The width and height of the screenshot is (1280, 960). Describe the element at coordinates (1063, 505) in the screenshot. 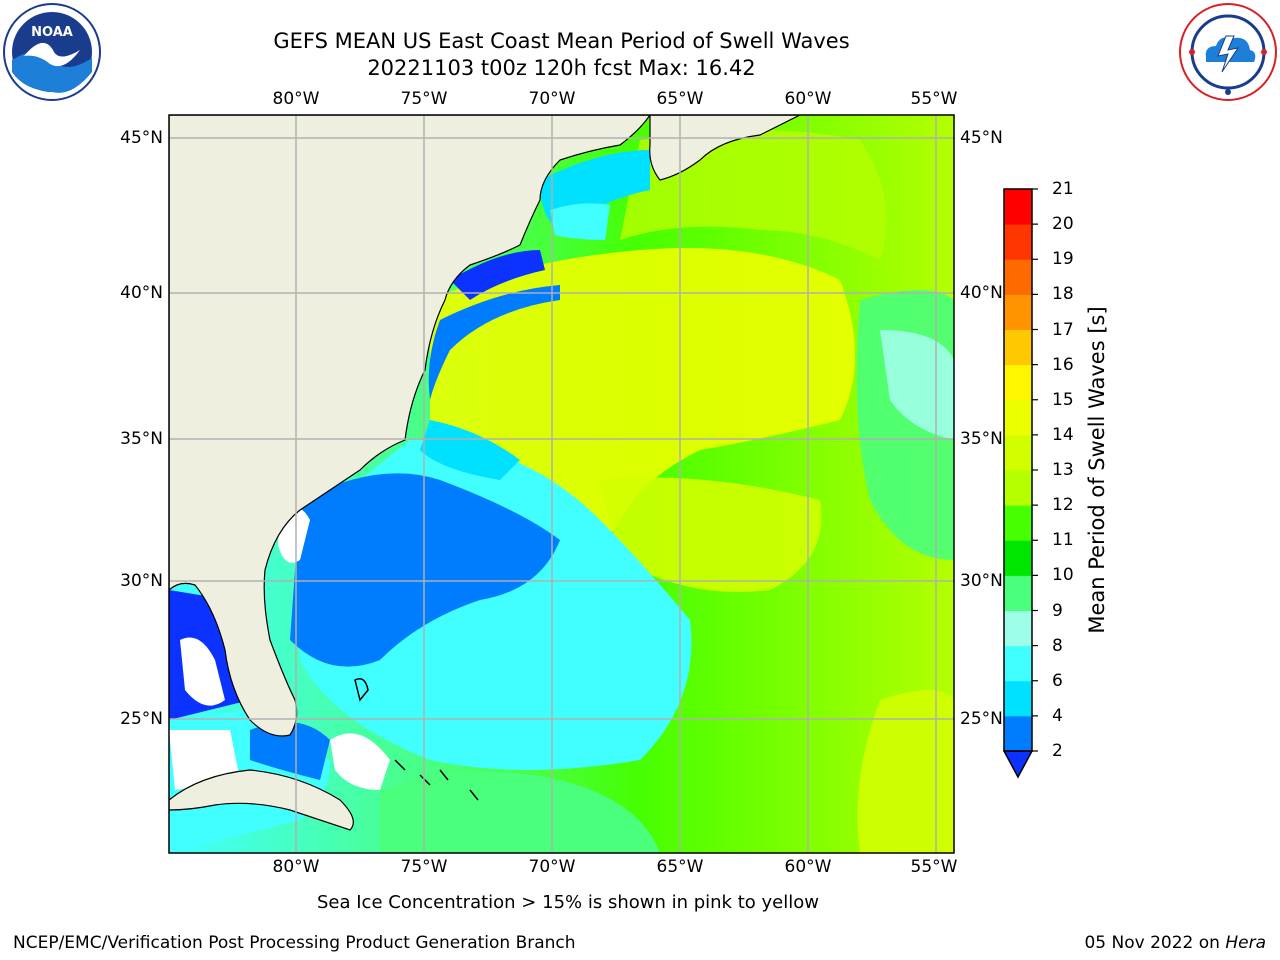

I see `colorbar-tick-label: 12` at that location.